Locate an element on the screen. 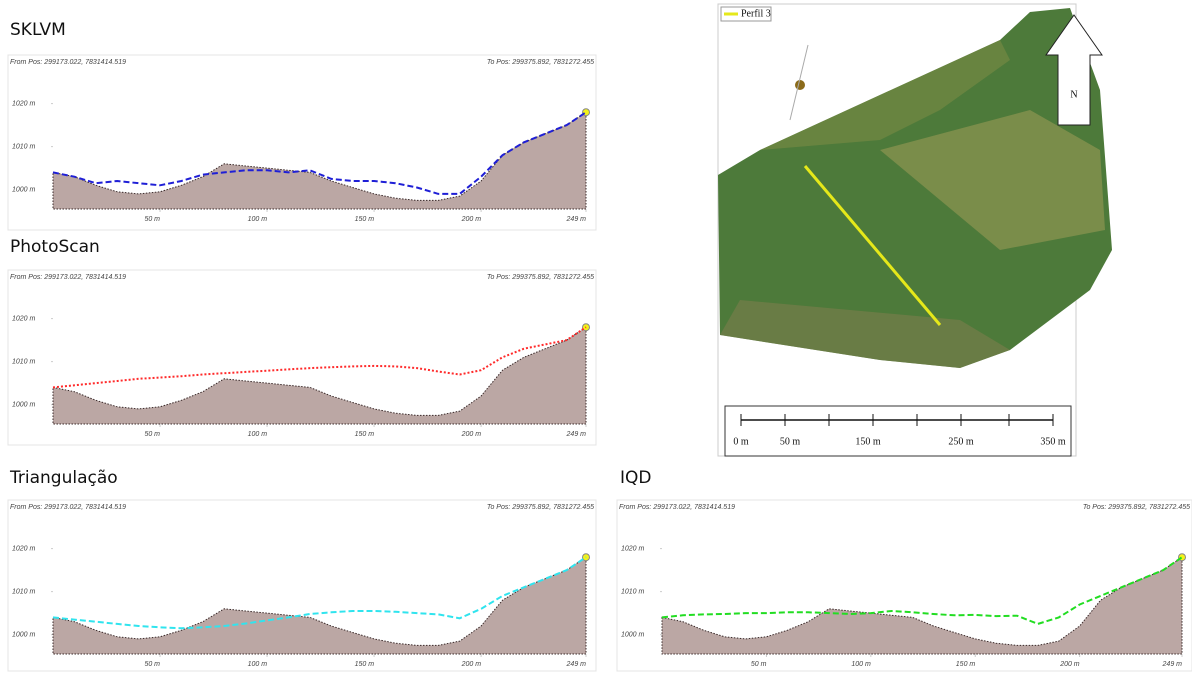 The image size is (1192, 677). sun-path is located at coordinates (799, 82).